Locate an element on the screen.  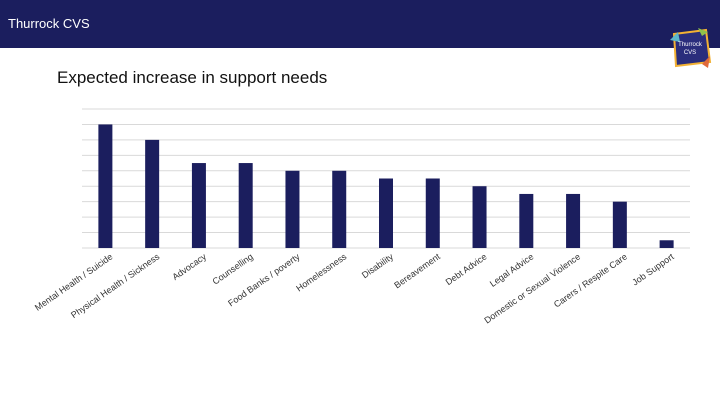
chart-title: Expected increase in support needs is located at coordinates (192, 77).